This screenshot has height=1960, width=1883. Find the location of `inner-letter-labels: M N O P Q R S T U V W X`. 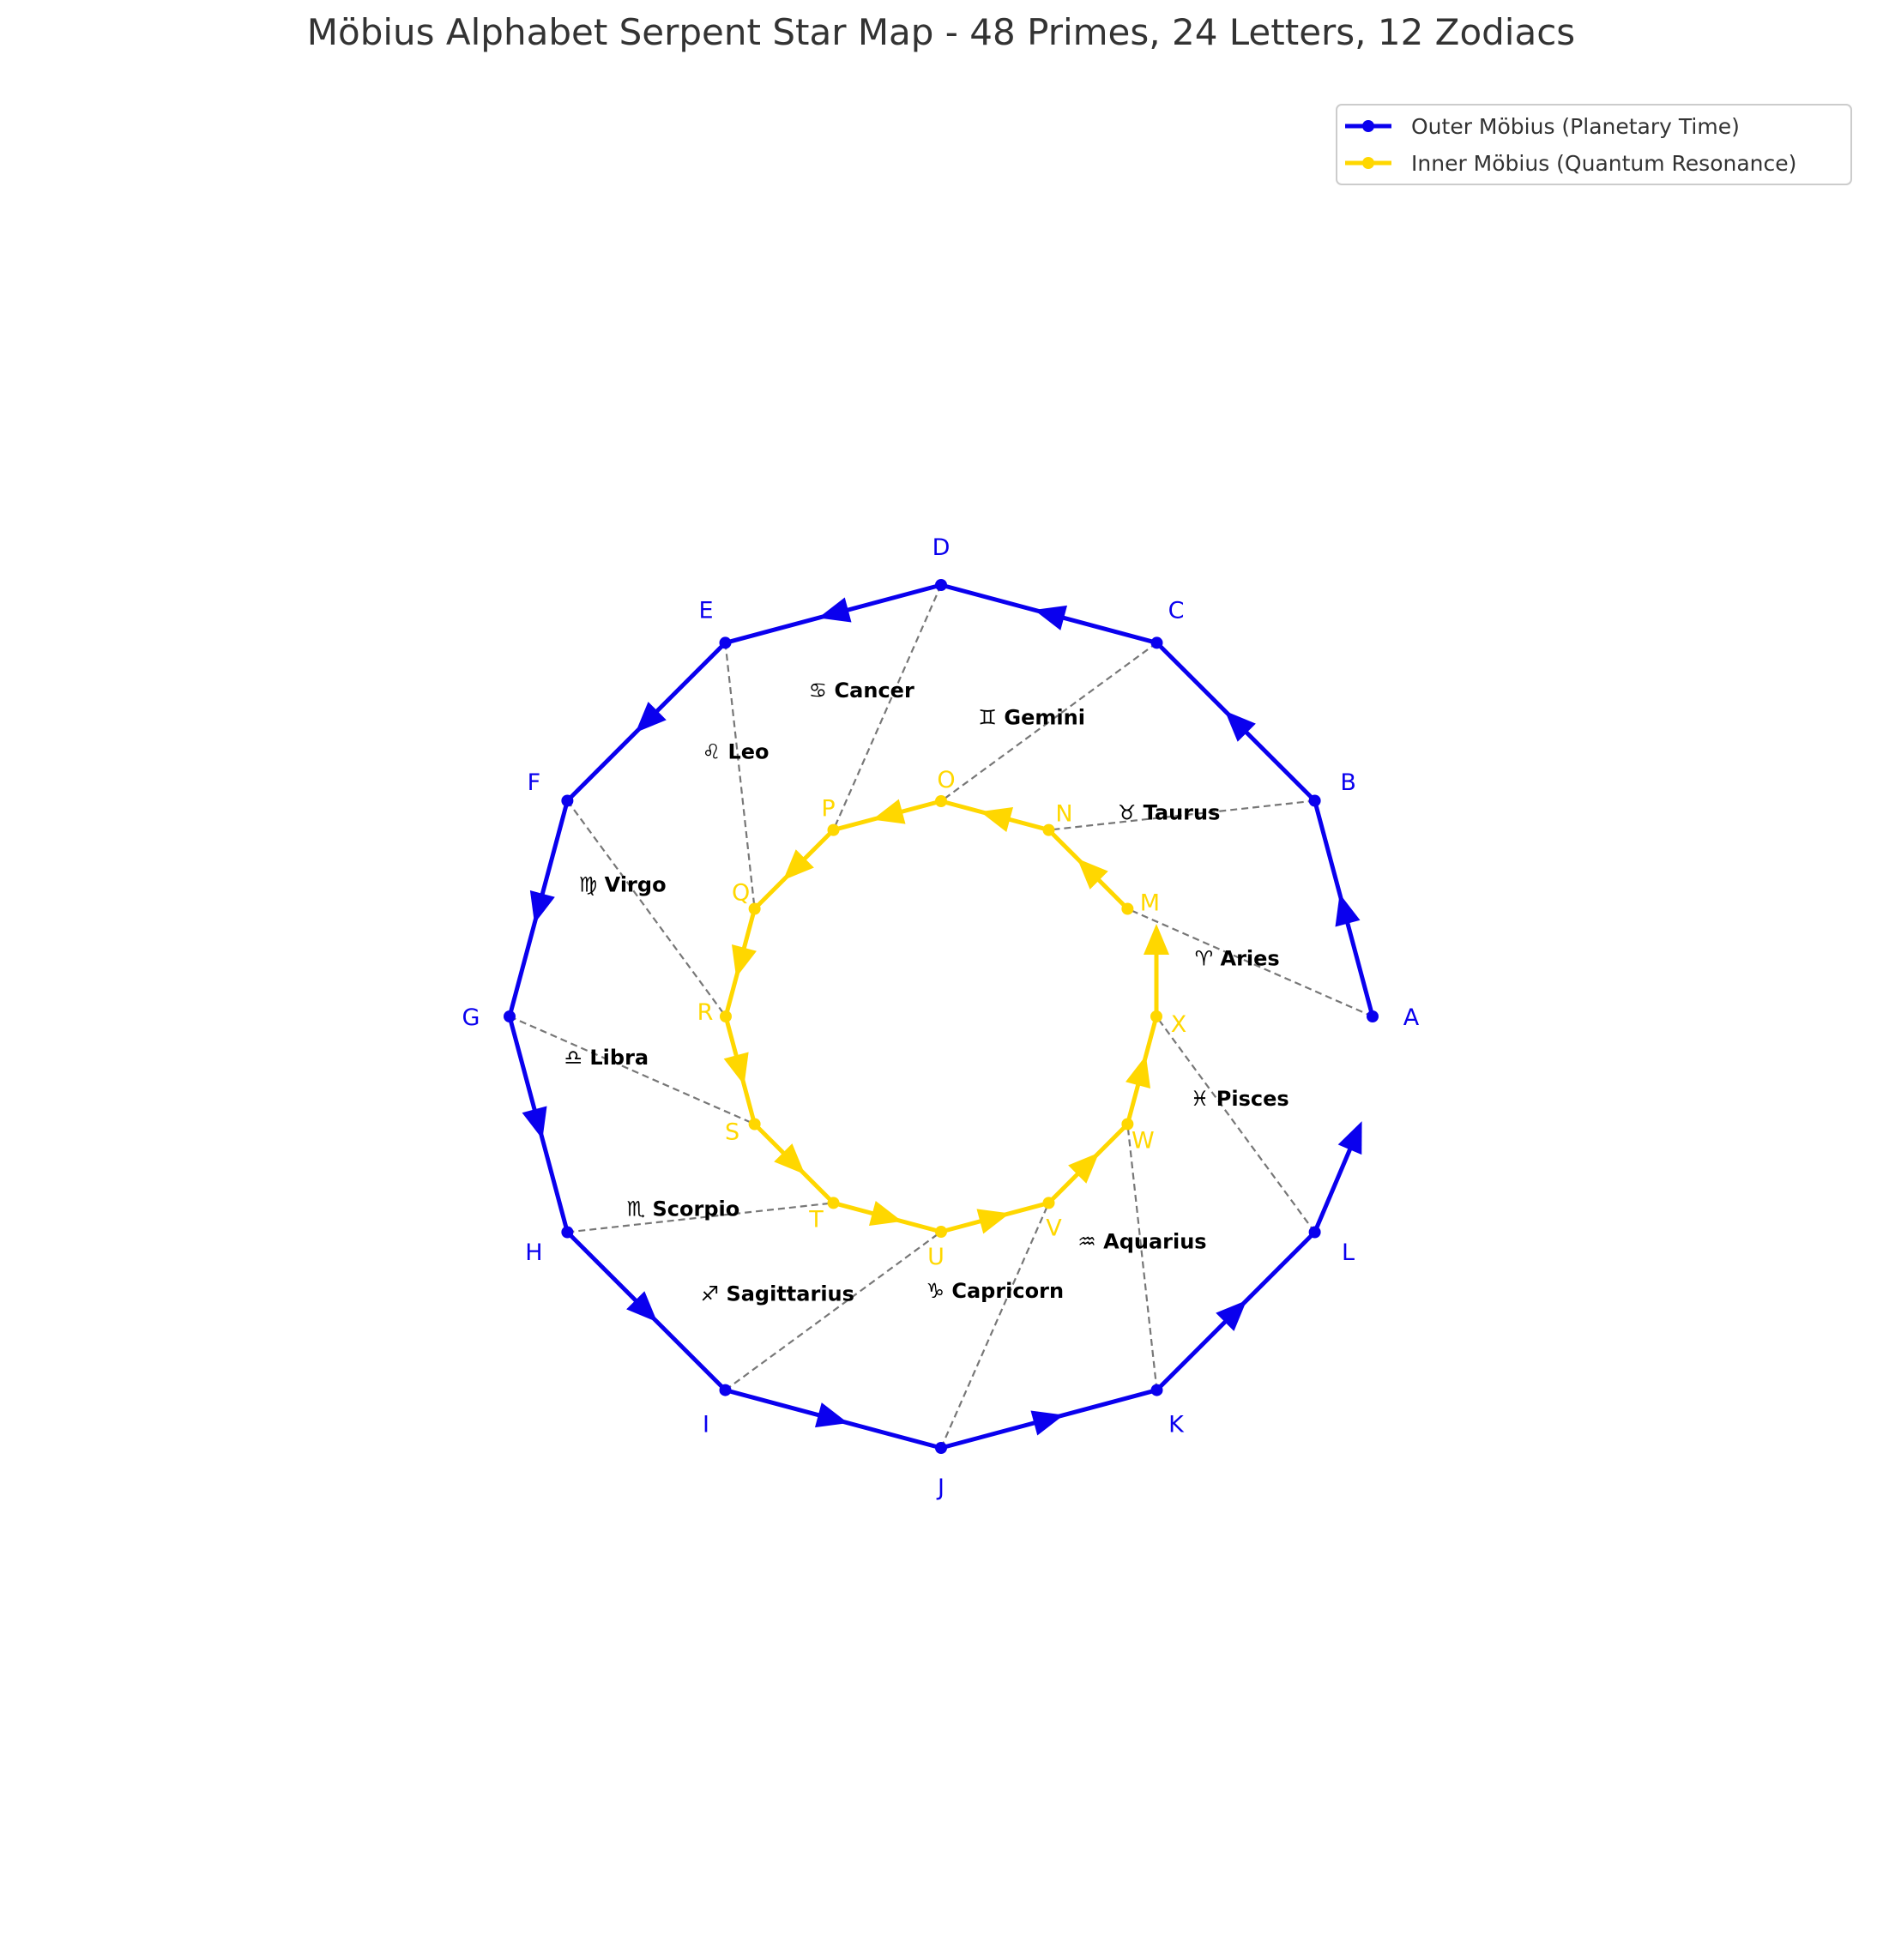

inner-letter-labels: M N O P Q R S T U V W X is located at coordinates (942, 1019).